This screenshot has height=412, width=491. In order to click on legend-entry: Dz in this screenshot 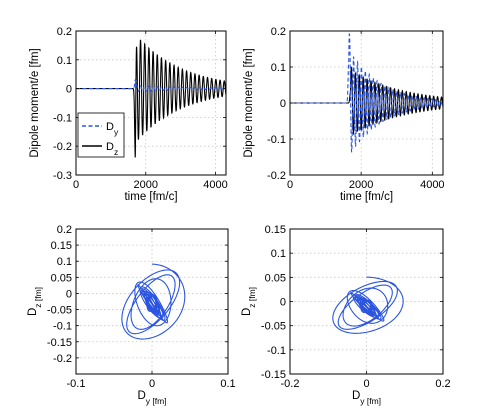, I will do `click(112, 149)`.